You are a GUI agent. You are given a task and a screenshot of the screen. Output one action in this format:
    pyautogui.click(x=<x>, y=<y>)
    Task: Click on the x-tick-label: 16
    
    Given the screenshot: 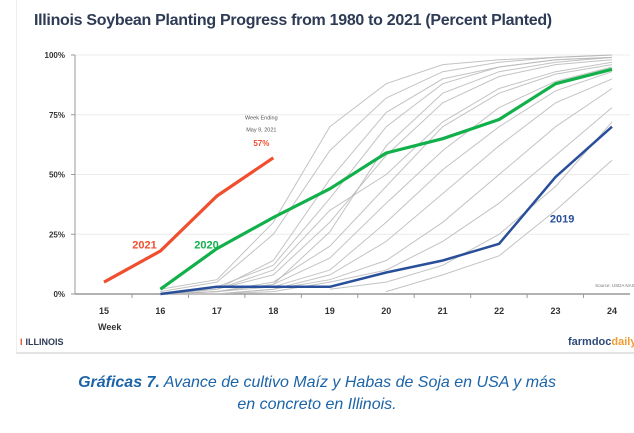 What is the action you would take?
    pyautogui.click(x=160, y=311)
    